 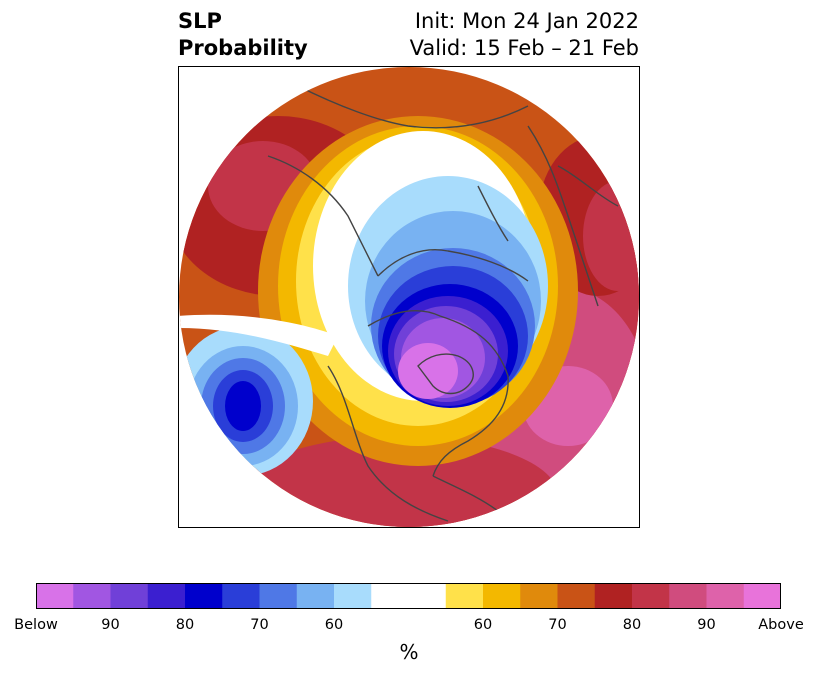 I want to click on colorbar, so click(x=409, y=596).